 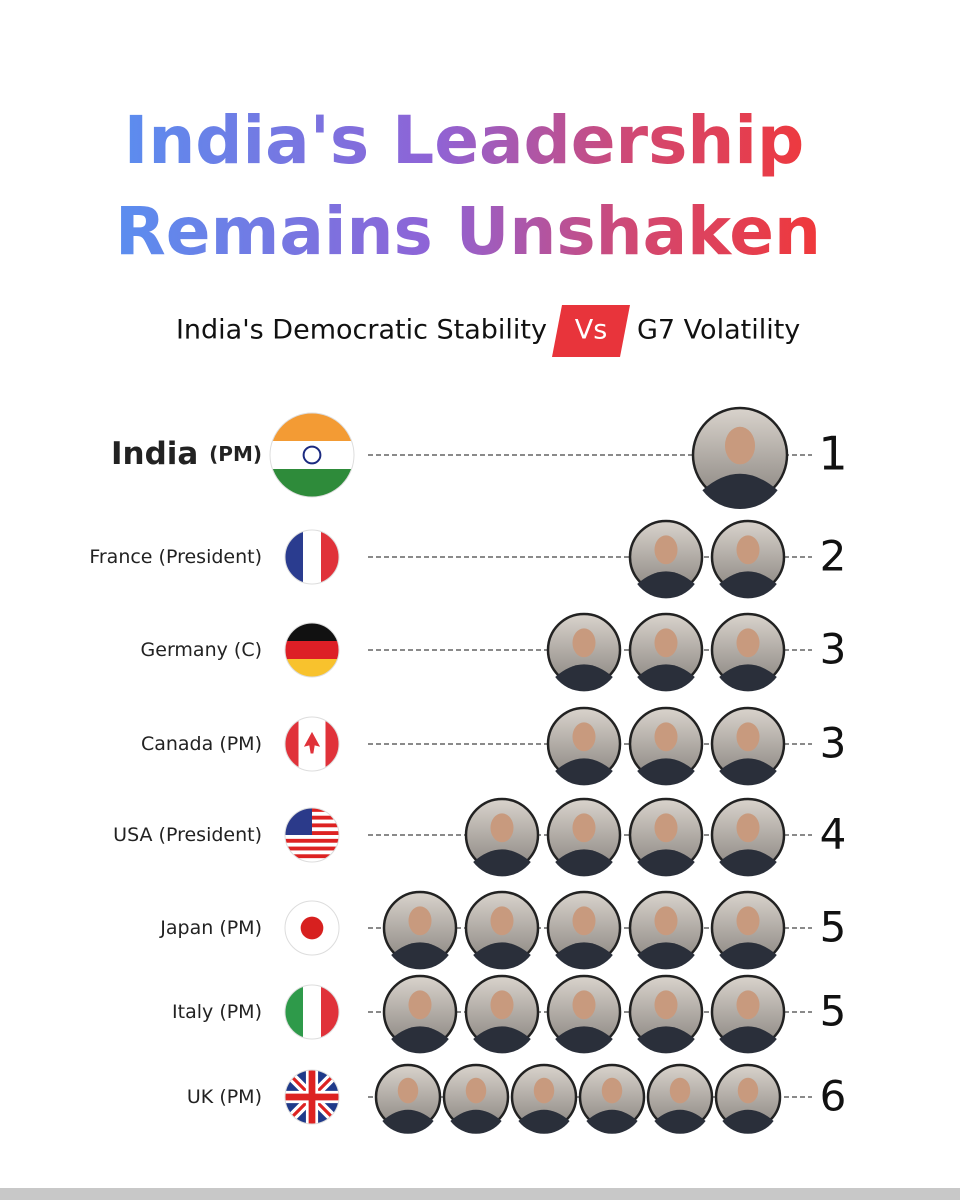 I want to click on country-role: (C), so click(x=248, y=650).